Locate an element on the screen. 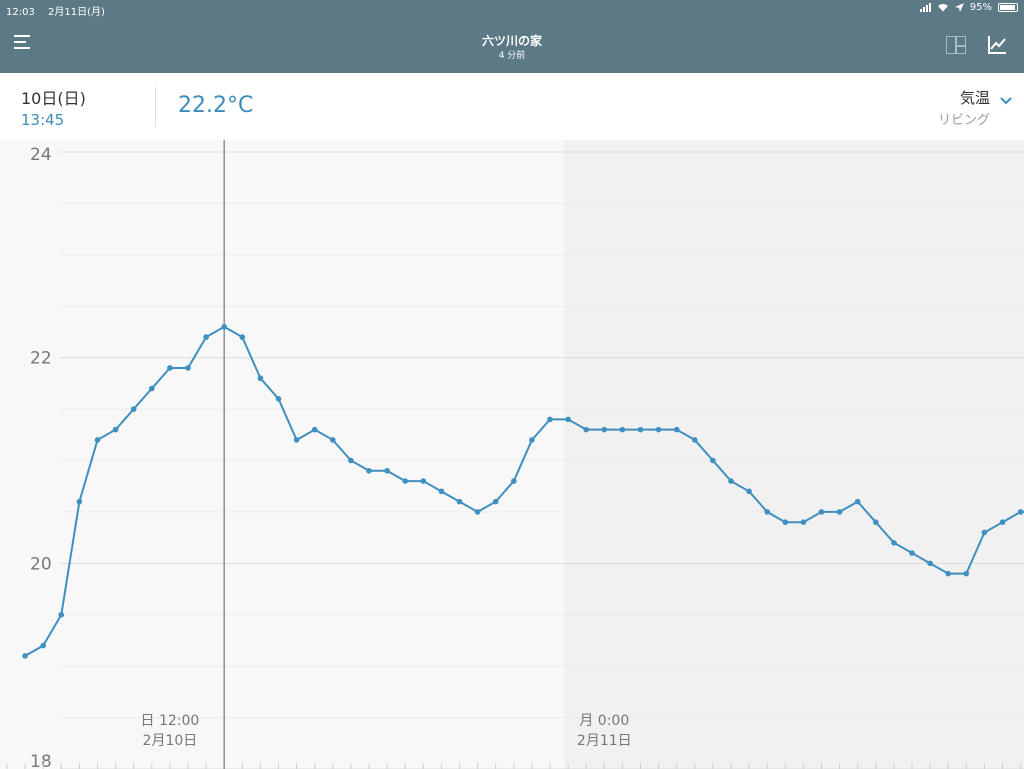  sensor-name: 気温 is located at coordinates (974, 98).